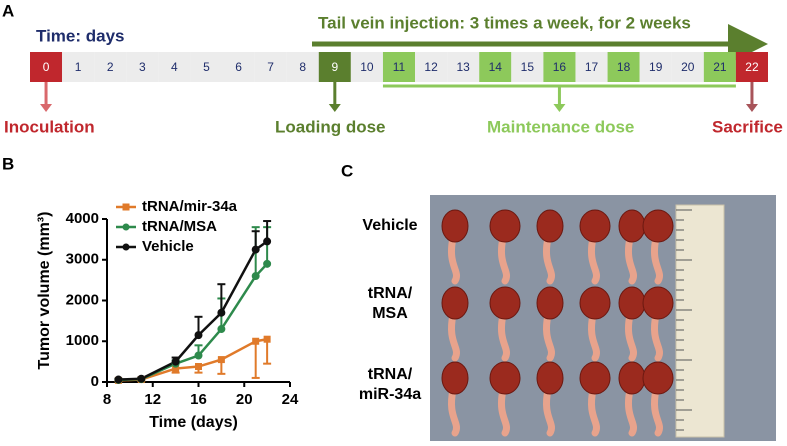 The height and width of the screenshot is (446, 787). I want to click on day-label: 12, so click(431, 67).